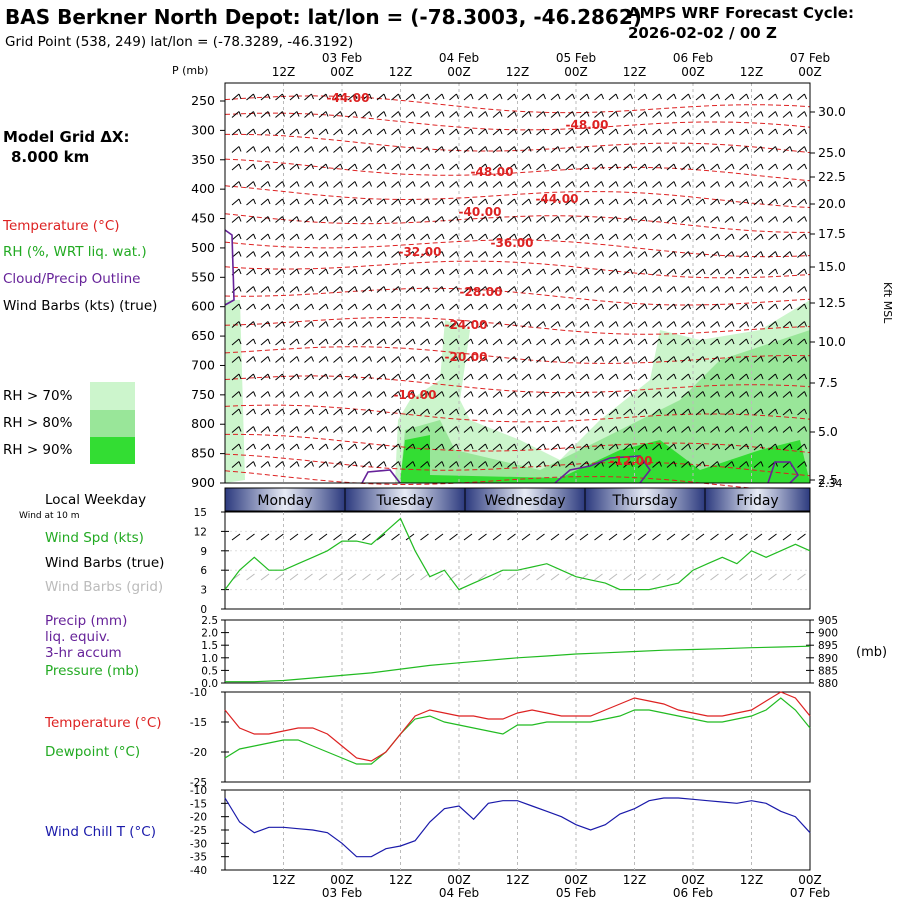 This screenshot has height=900, width=900. I want to click on bottom-date-label: 07 Feb, so click(810, 893).